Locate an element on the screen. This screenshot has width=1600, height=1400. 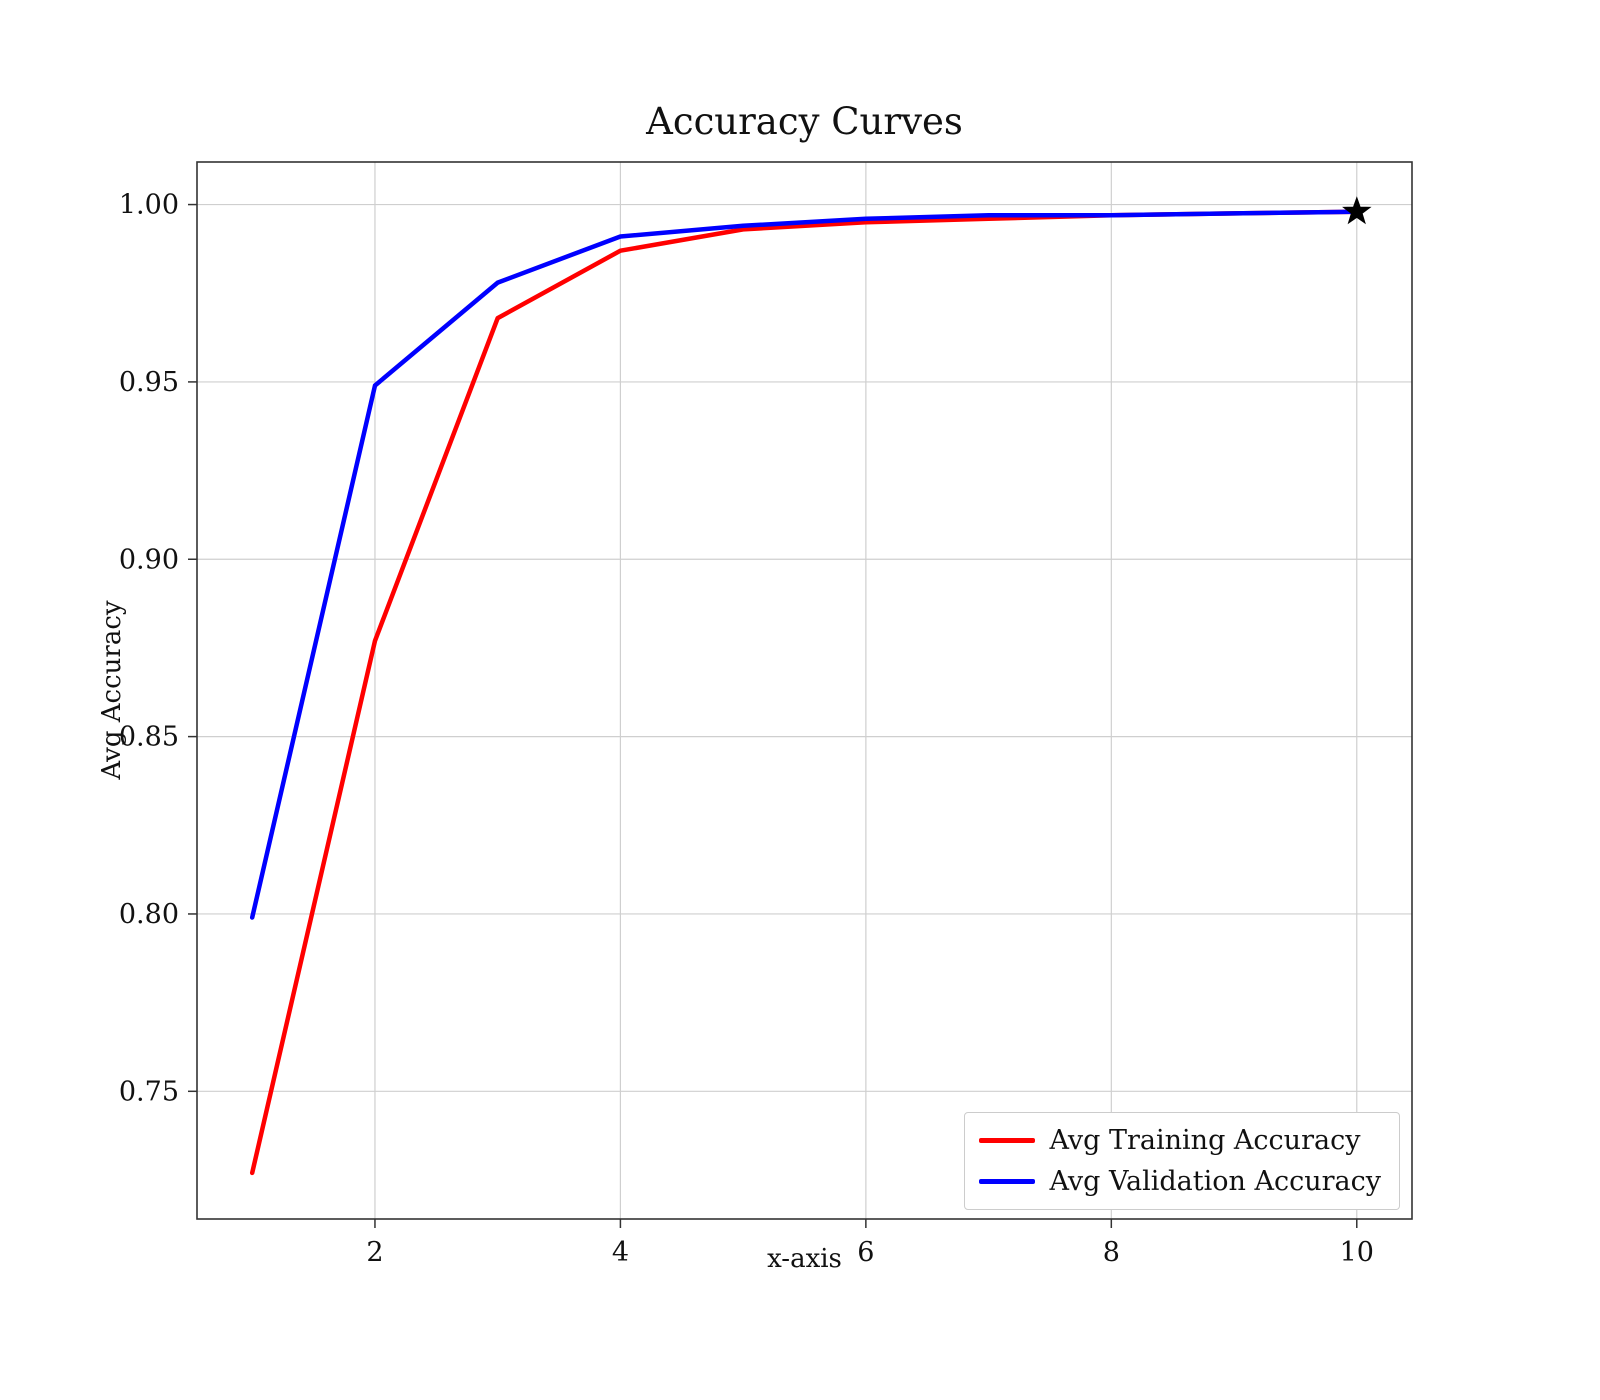
x-tick-label: 2 is located at coordinates (374, 1252).